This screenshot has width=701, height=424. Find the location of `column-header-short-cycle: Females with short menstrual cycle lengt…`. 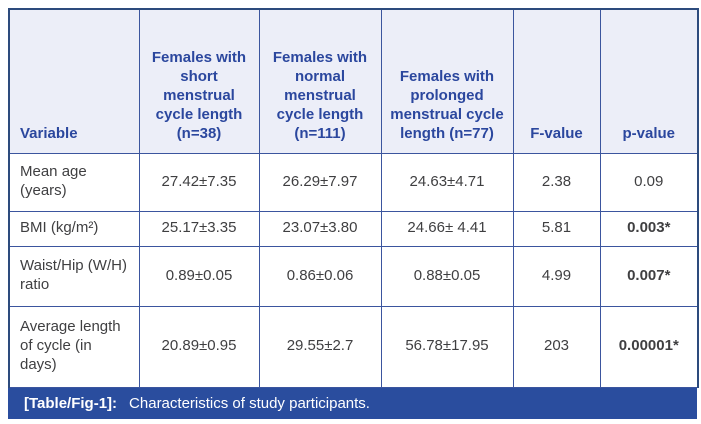

column-header-short-cycle: Females with short menstrual cycle lengt… is located at coordinates (199, 81).